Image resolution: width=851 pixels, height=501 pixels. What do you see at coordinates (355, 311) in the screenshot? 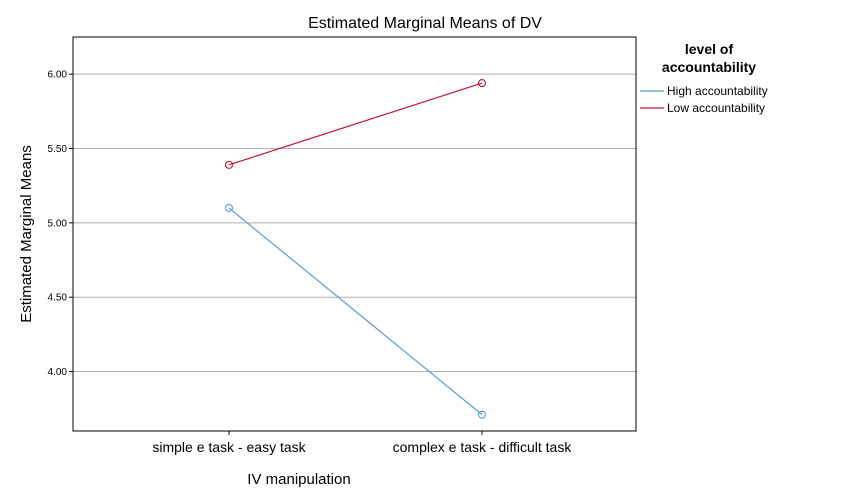
I see `series-line-high-accountability` at bounding box center [355, 311].